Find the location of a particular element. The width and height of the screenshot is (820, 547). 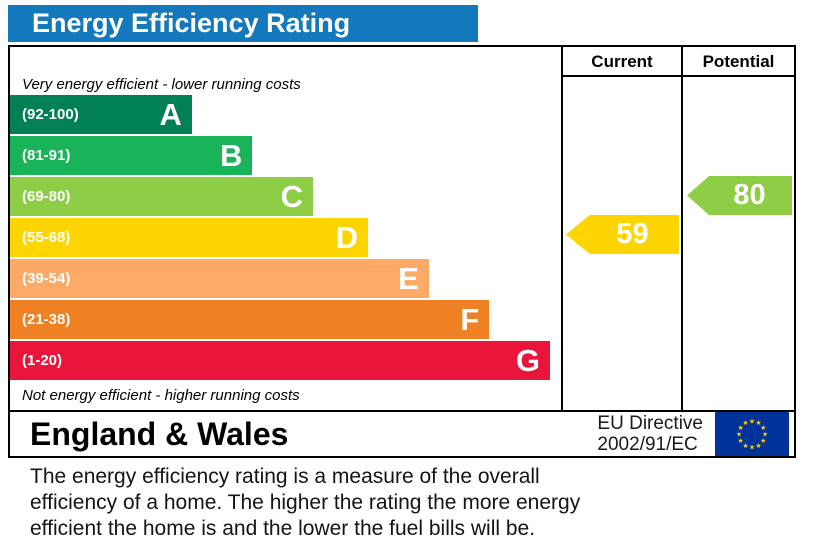

band-row-d: (55-68) D is located at coordinates (285, 237).